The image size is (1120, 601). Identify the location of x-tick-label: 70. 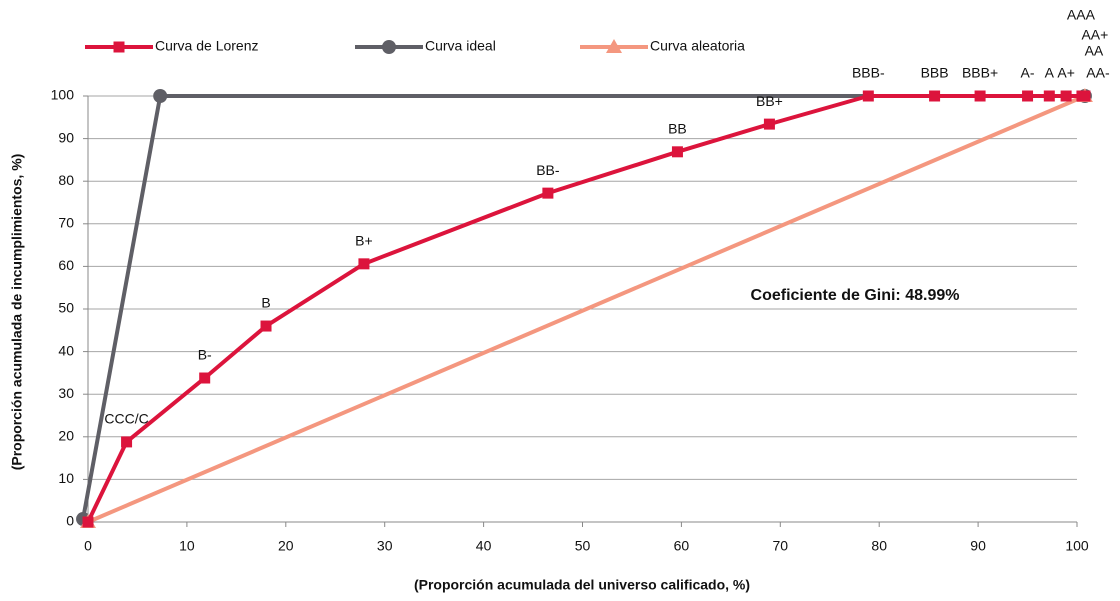
(781, 546).